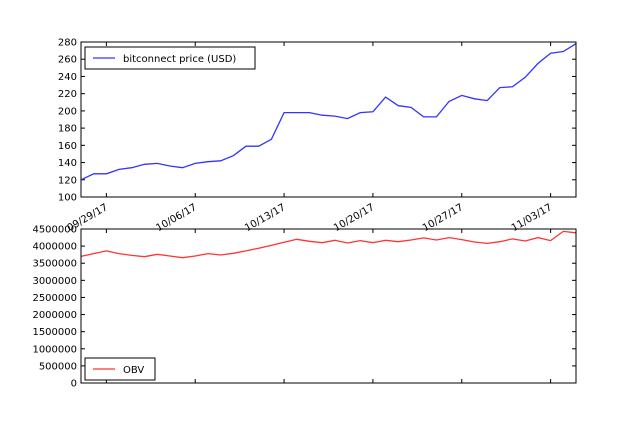 Image resolution: width=640 pixels, height=431 pixels. Describe the element at coordinates (67, 129) in the screenshot. I see `price-ytick-label: 180` at that location.